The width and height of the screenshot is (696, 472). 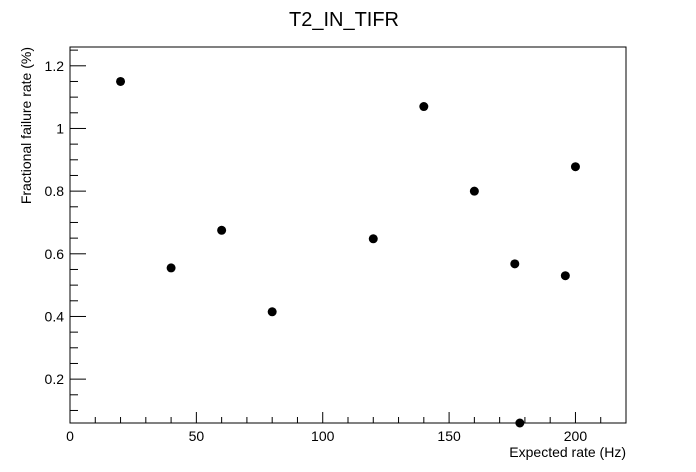 What do you see at coordinates (567, 452) in the screenshot?
I see `x-axis-label: Expected rate (Hz)` at bounding box center [567, 452].